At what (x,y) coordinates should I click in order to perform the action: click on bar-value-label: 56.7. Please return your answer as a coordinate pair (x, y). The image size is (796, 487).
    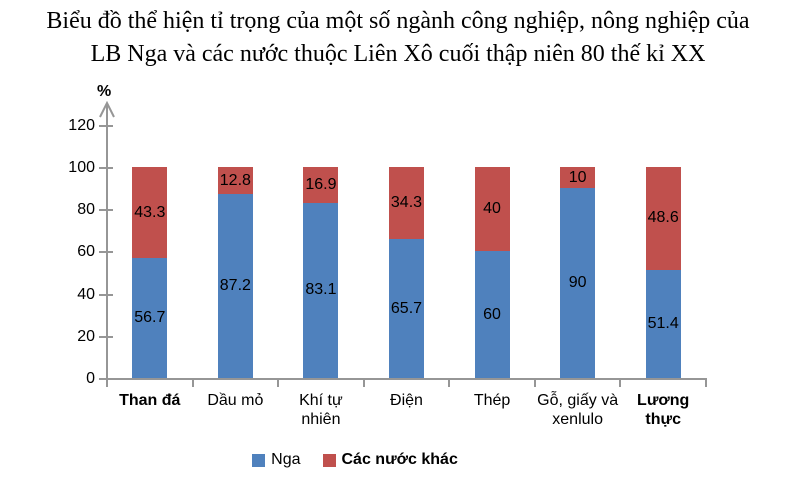
    Looking at the image, I should click on (150, 318).